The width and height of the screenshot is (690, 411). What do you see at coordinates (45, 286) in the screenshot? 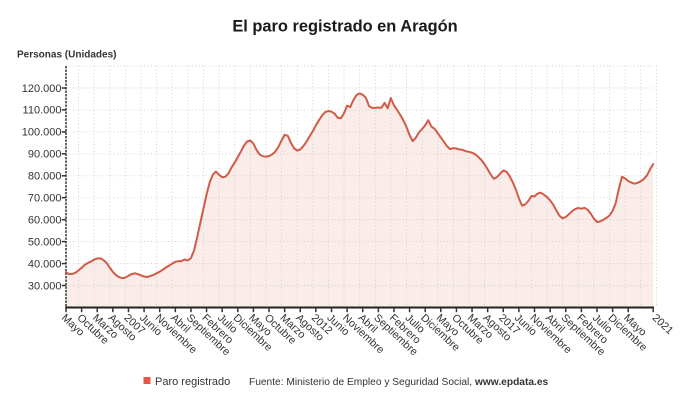
I see `svg-text: 30.000` at bounding box center [45, 286].